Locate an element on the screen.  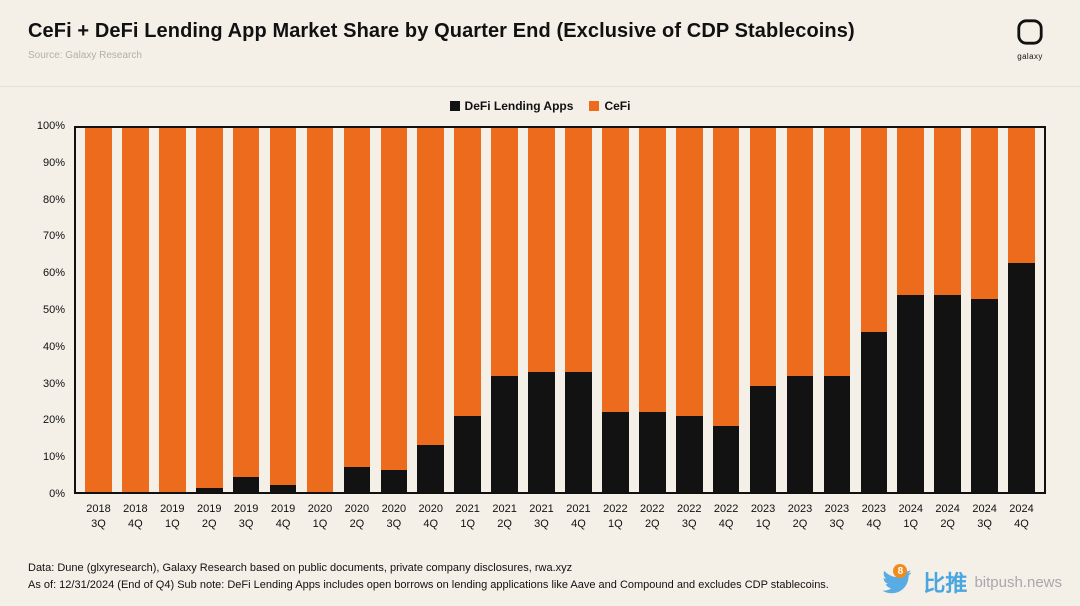
x-axis-label: 2024 1Q is located at coordinates (910, 517).